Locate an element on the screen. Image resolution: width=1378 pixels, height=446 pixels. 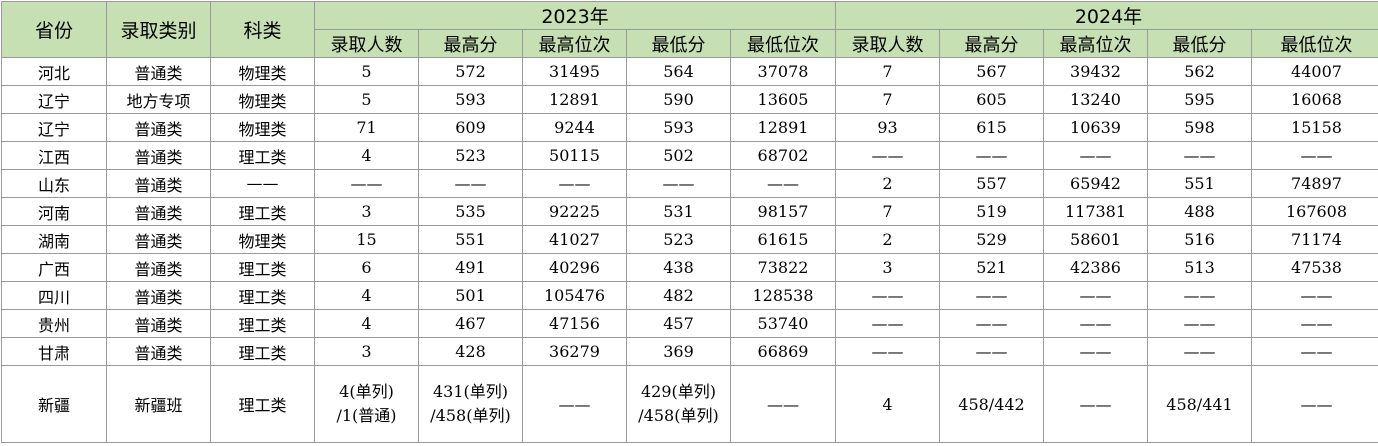
cell-2023-min-score: —— is located at coordinates (679, 184).